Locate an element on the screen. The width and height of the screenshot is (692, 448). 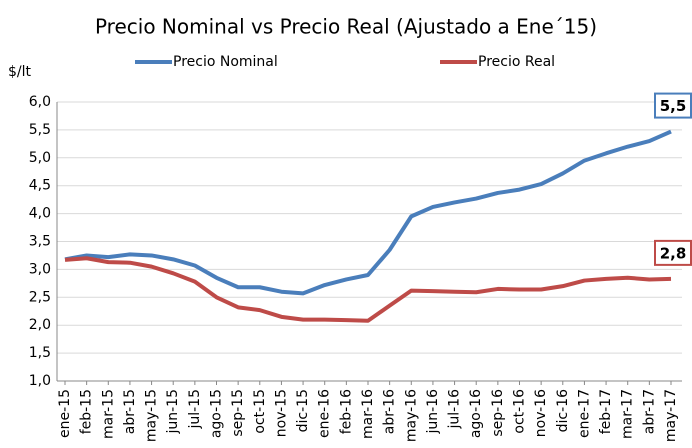
value-label: 2,8 is located at coordinates (673, 253).